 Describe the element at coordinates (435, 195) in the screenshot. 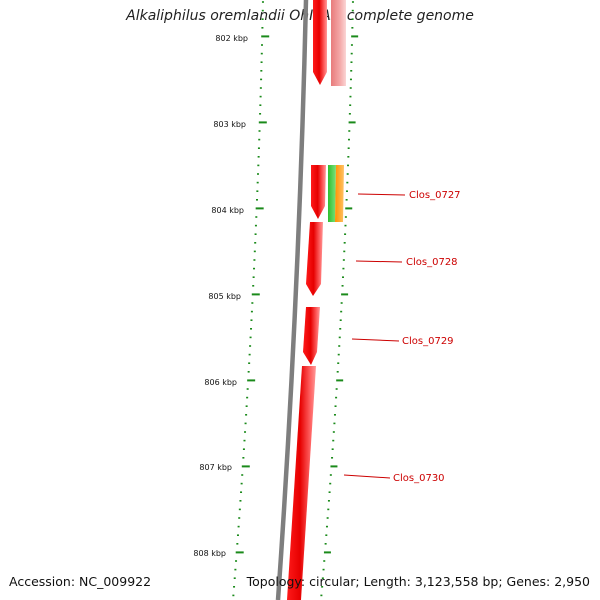

I see `label-clos-0727: Clos_0727` at that location.